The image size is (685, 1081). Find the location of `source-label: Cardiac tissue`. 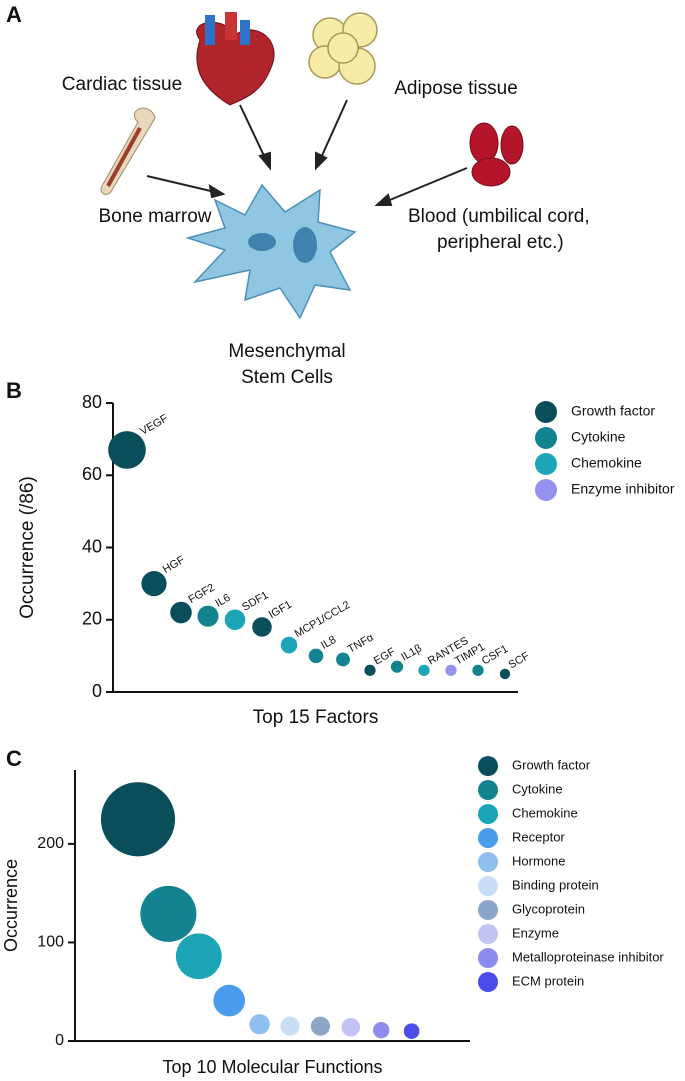

source-label: Cardiac tissue is located at coordinates (122, 84).